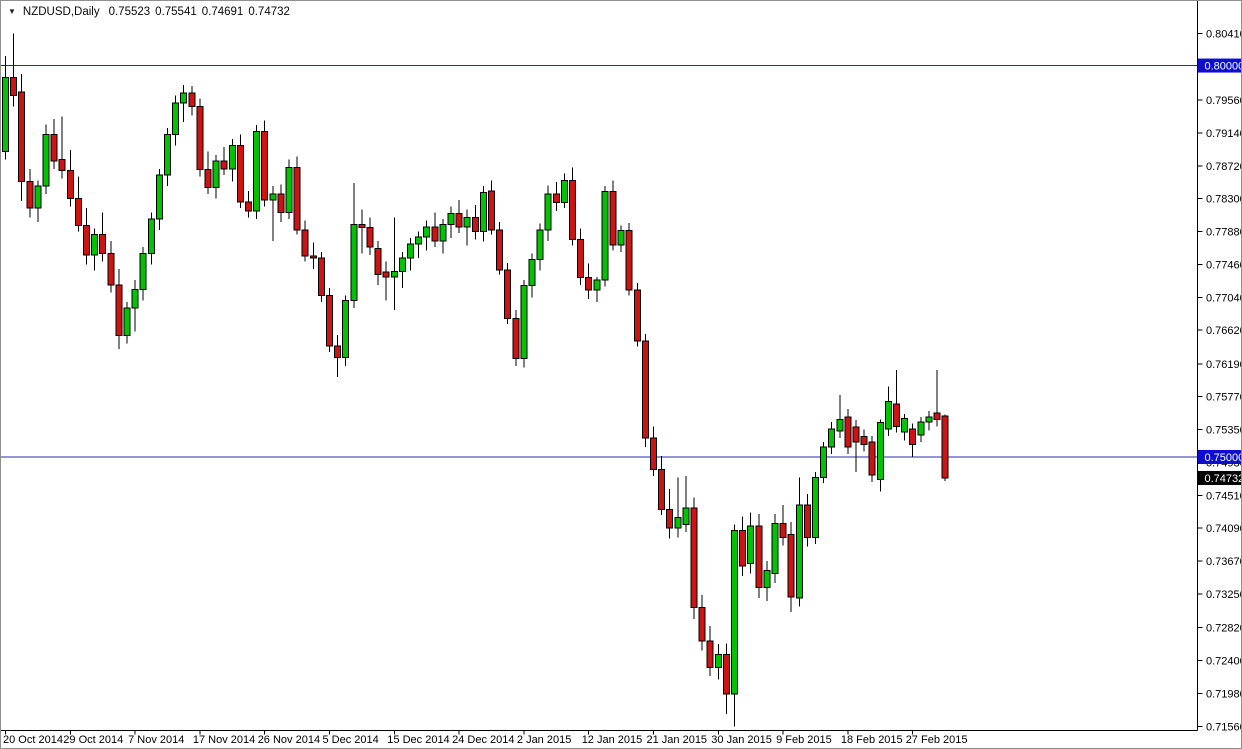 The height and width of the screenshot is (749, 1242). What do you see at coordinates (12, 11) in the screenshot?
I see `symbol-dropdown-icon: ▼` at bounding box center [12, 11].